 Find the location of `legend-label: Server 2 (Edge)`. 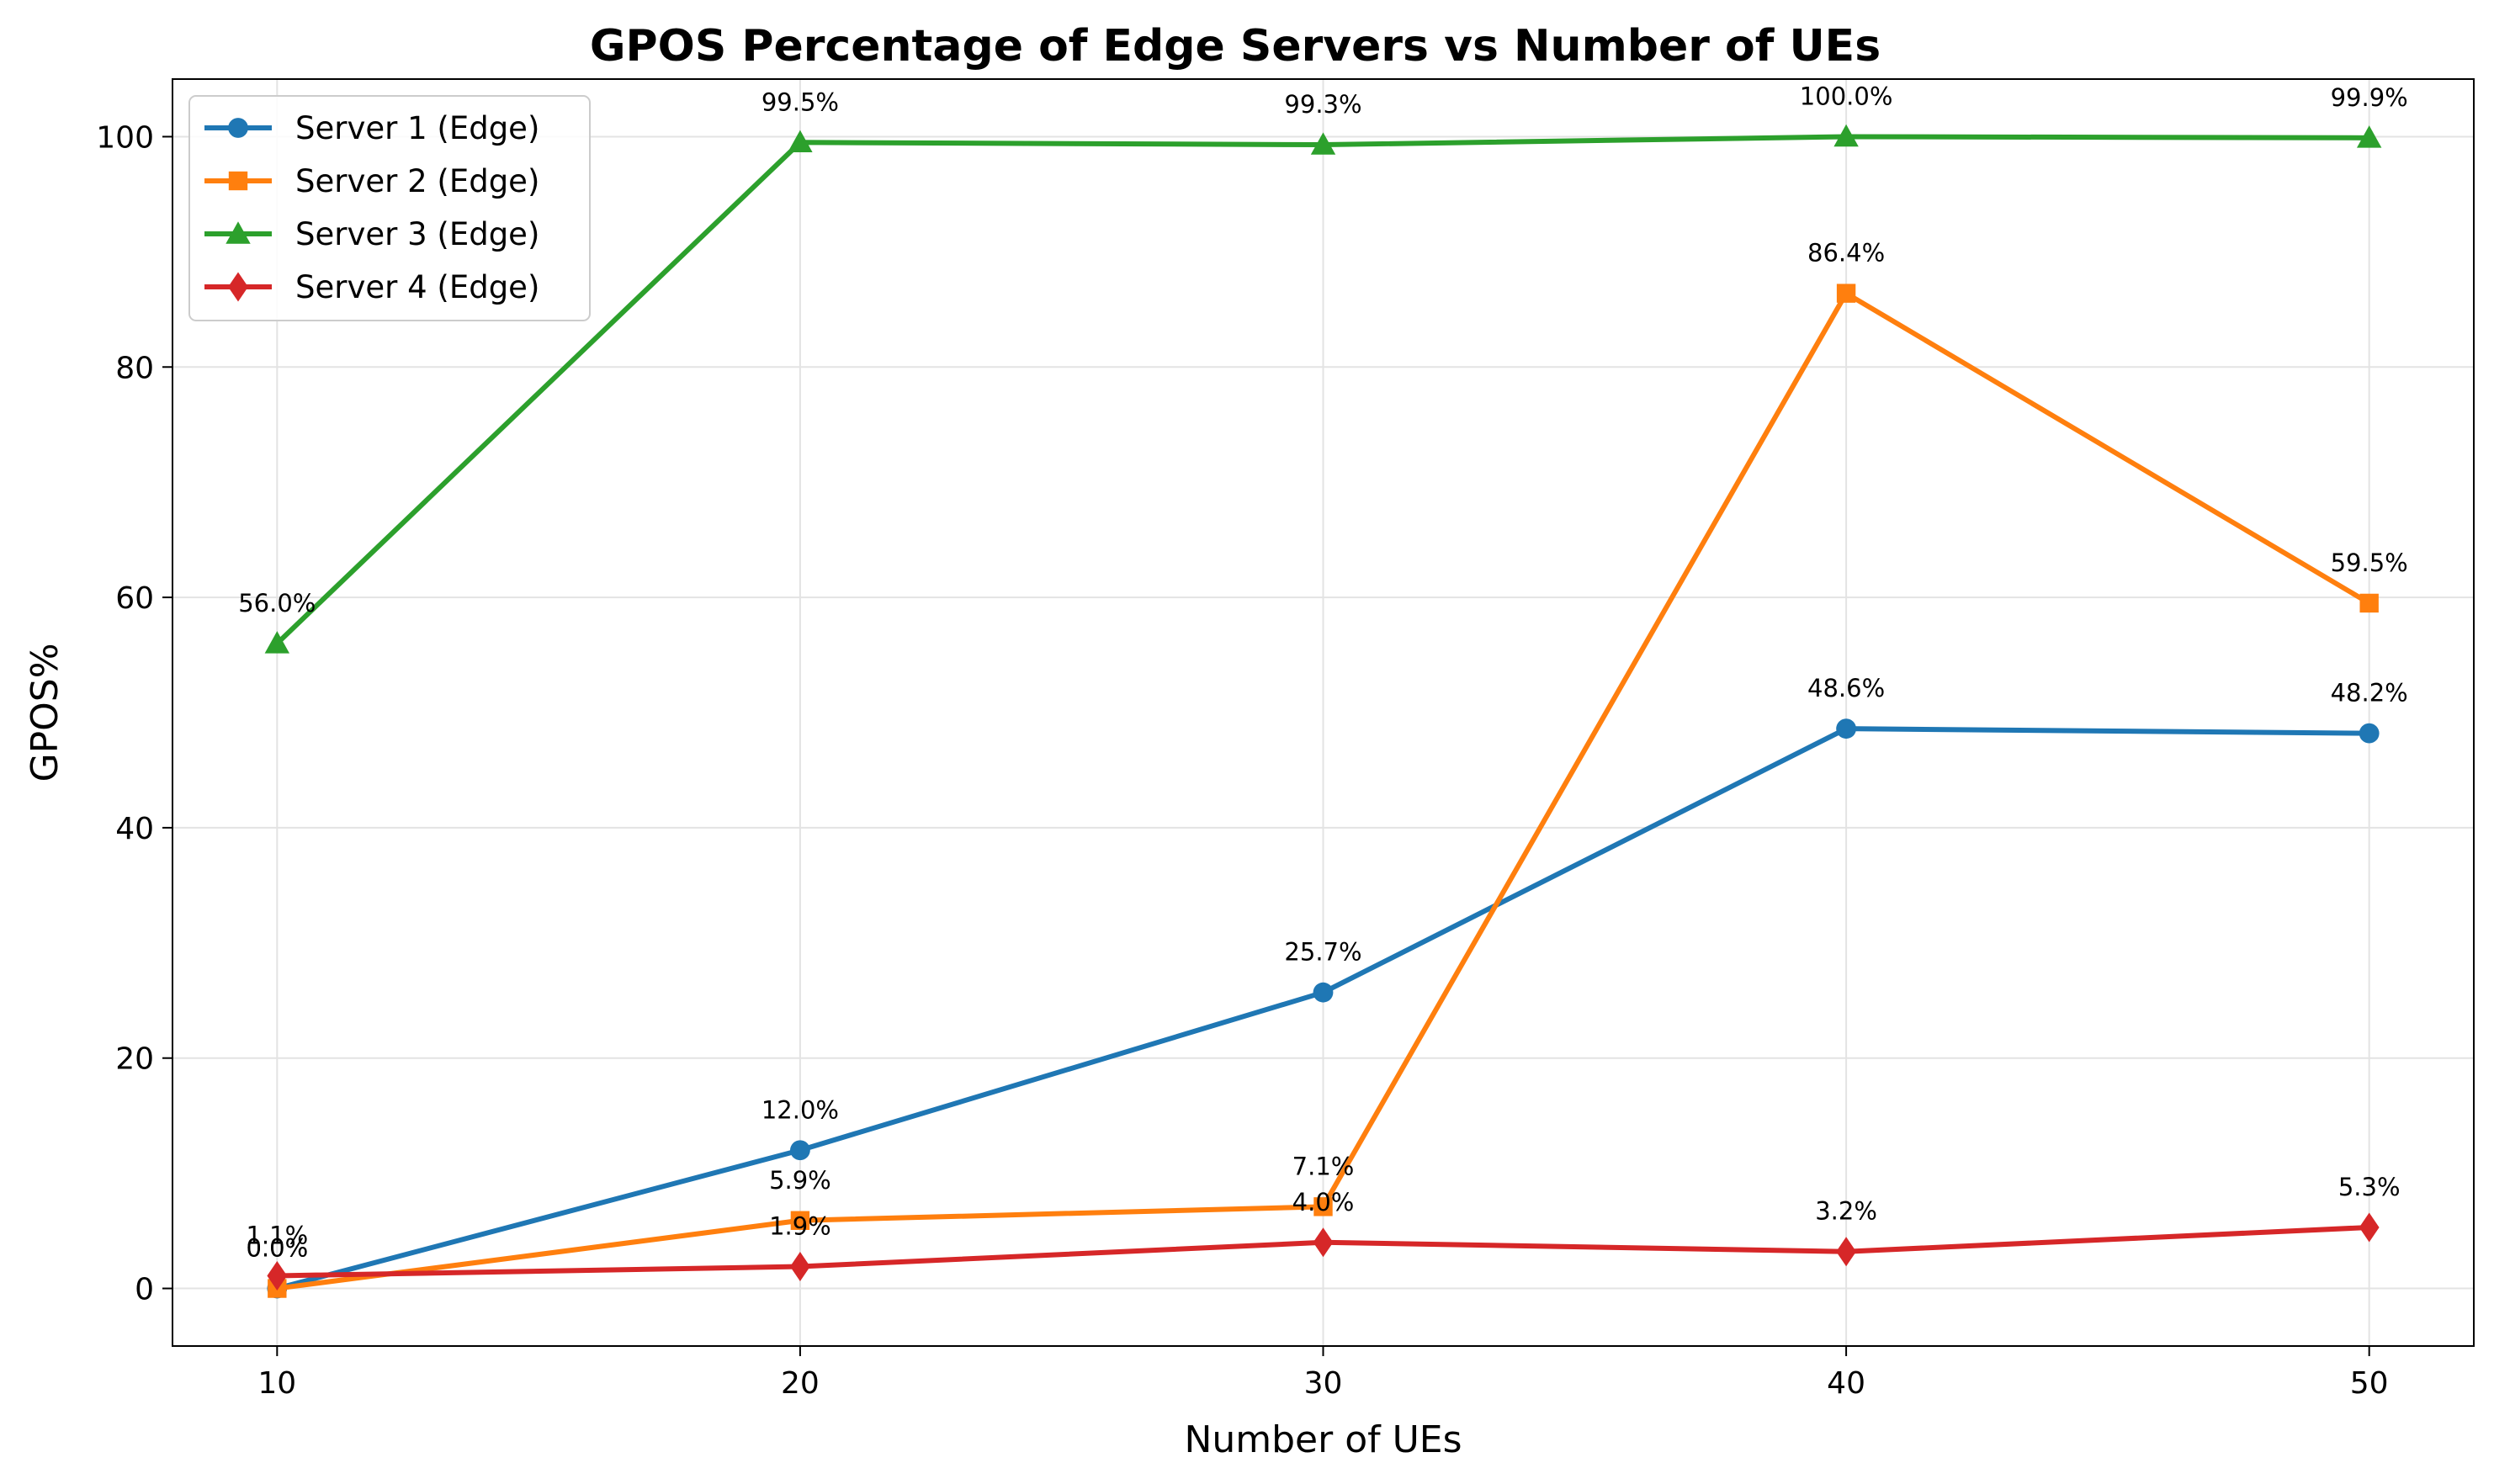

legend-label: Server 2 (Edge) is located at coordinates (417, 181).